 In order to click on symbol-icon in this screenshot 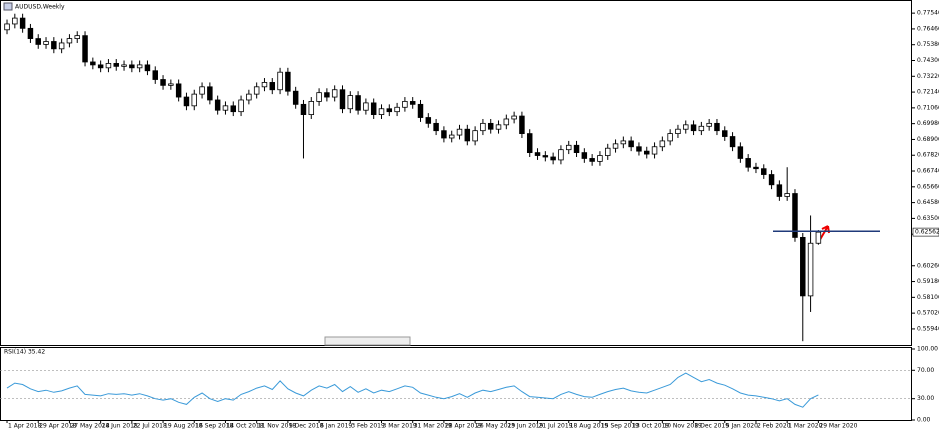, I will do `click(8, 6)`.